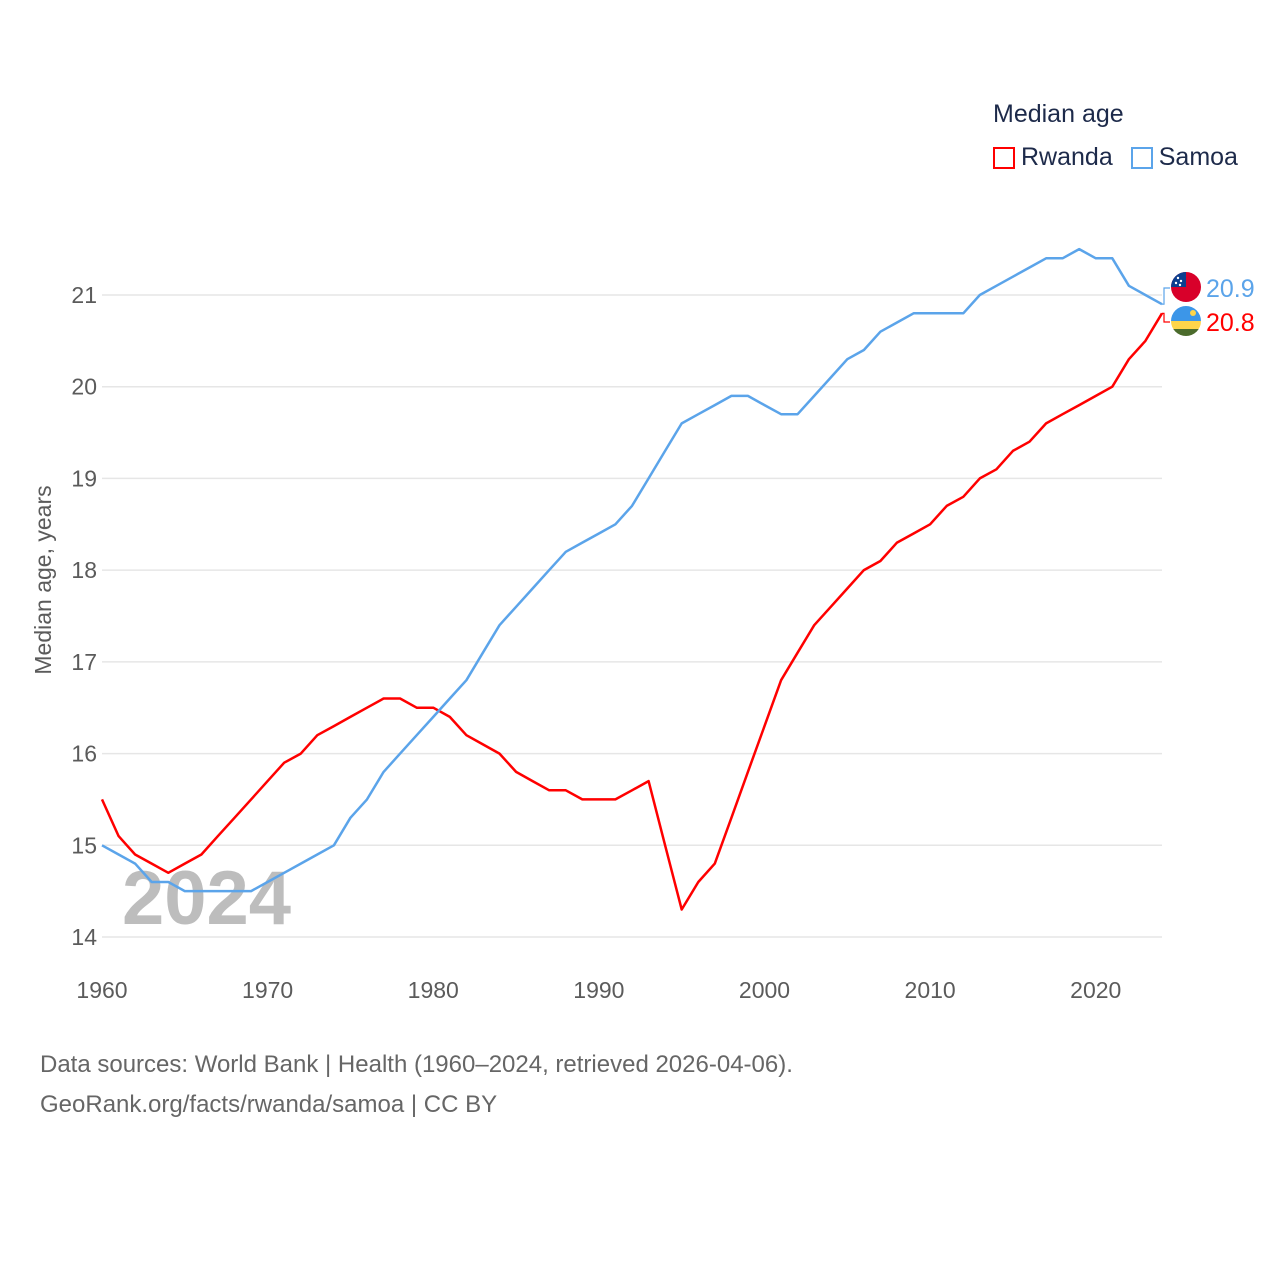 This screenshot has width=1280, height=1280. What do you see at coordinates (1004, 157) in the screenshot?
I see `legend-swatch-rwanda` at bounding box center [1004, 157].